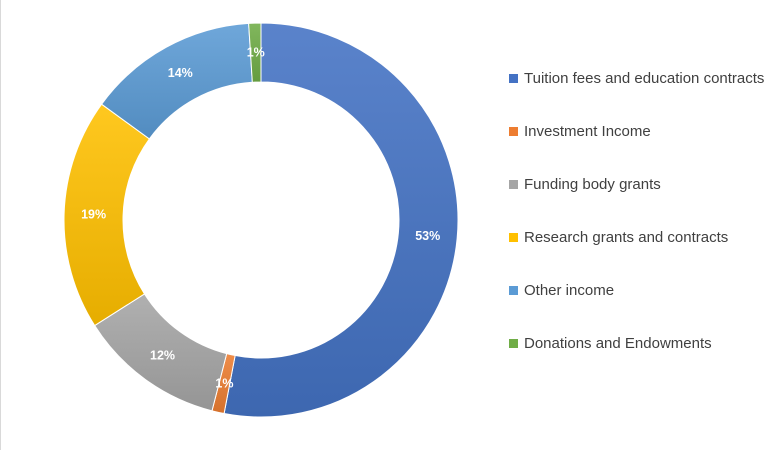 The width and height of the screenshot is (780, 450). Describe the element at coordinates (427, 236) in the screenshot. I see `slice-label-tuition-fees-and-education-contracts: 53%` at that location.